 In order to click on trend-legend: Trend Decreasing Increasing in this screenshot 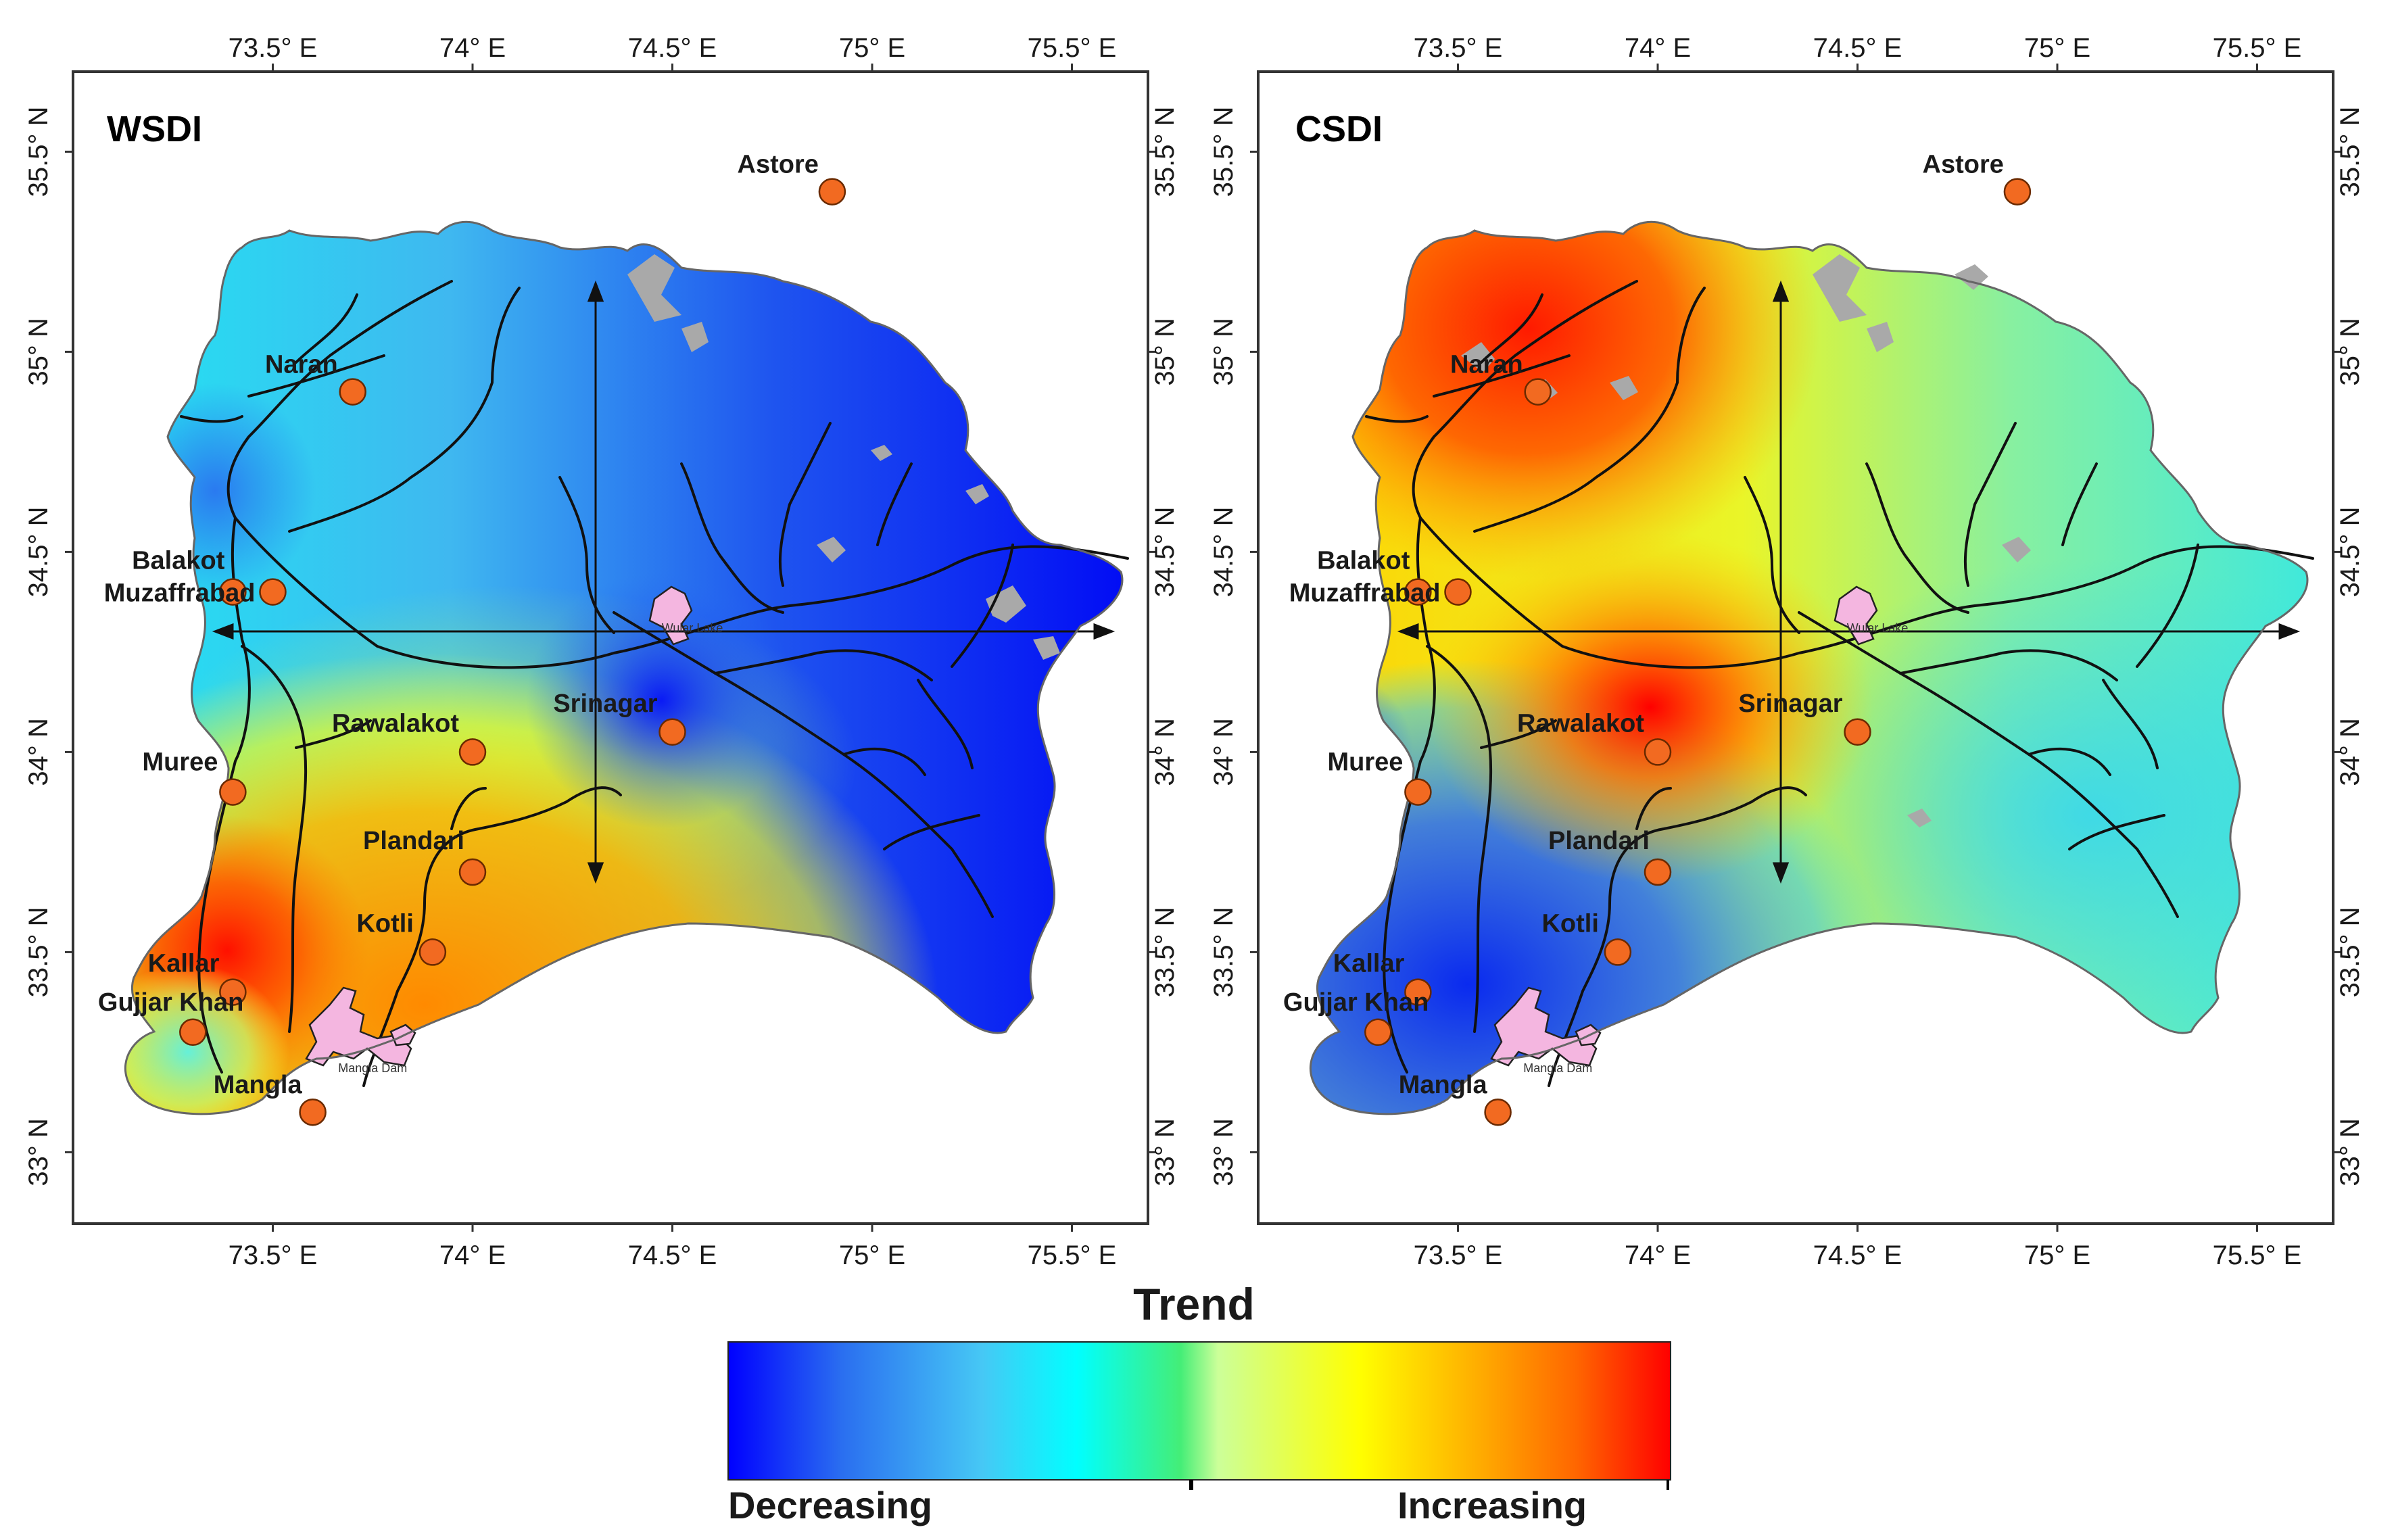, I will do `click(1199, 1402)`.